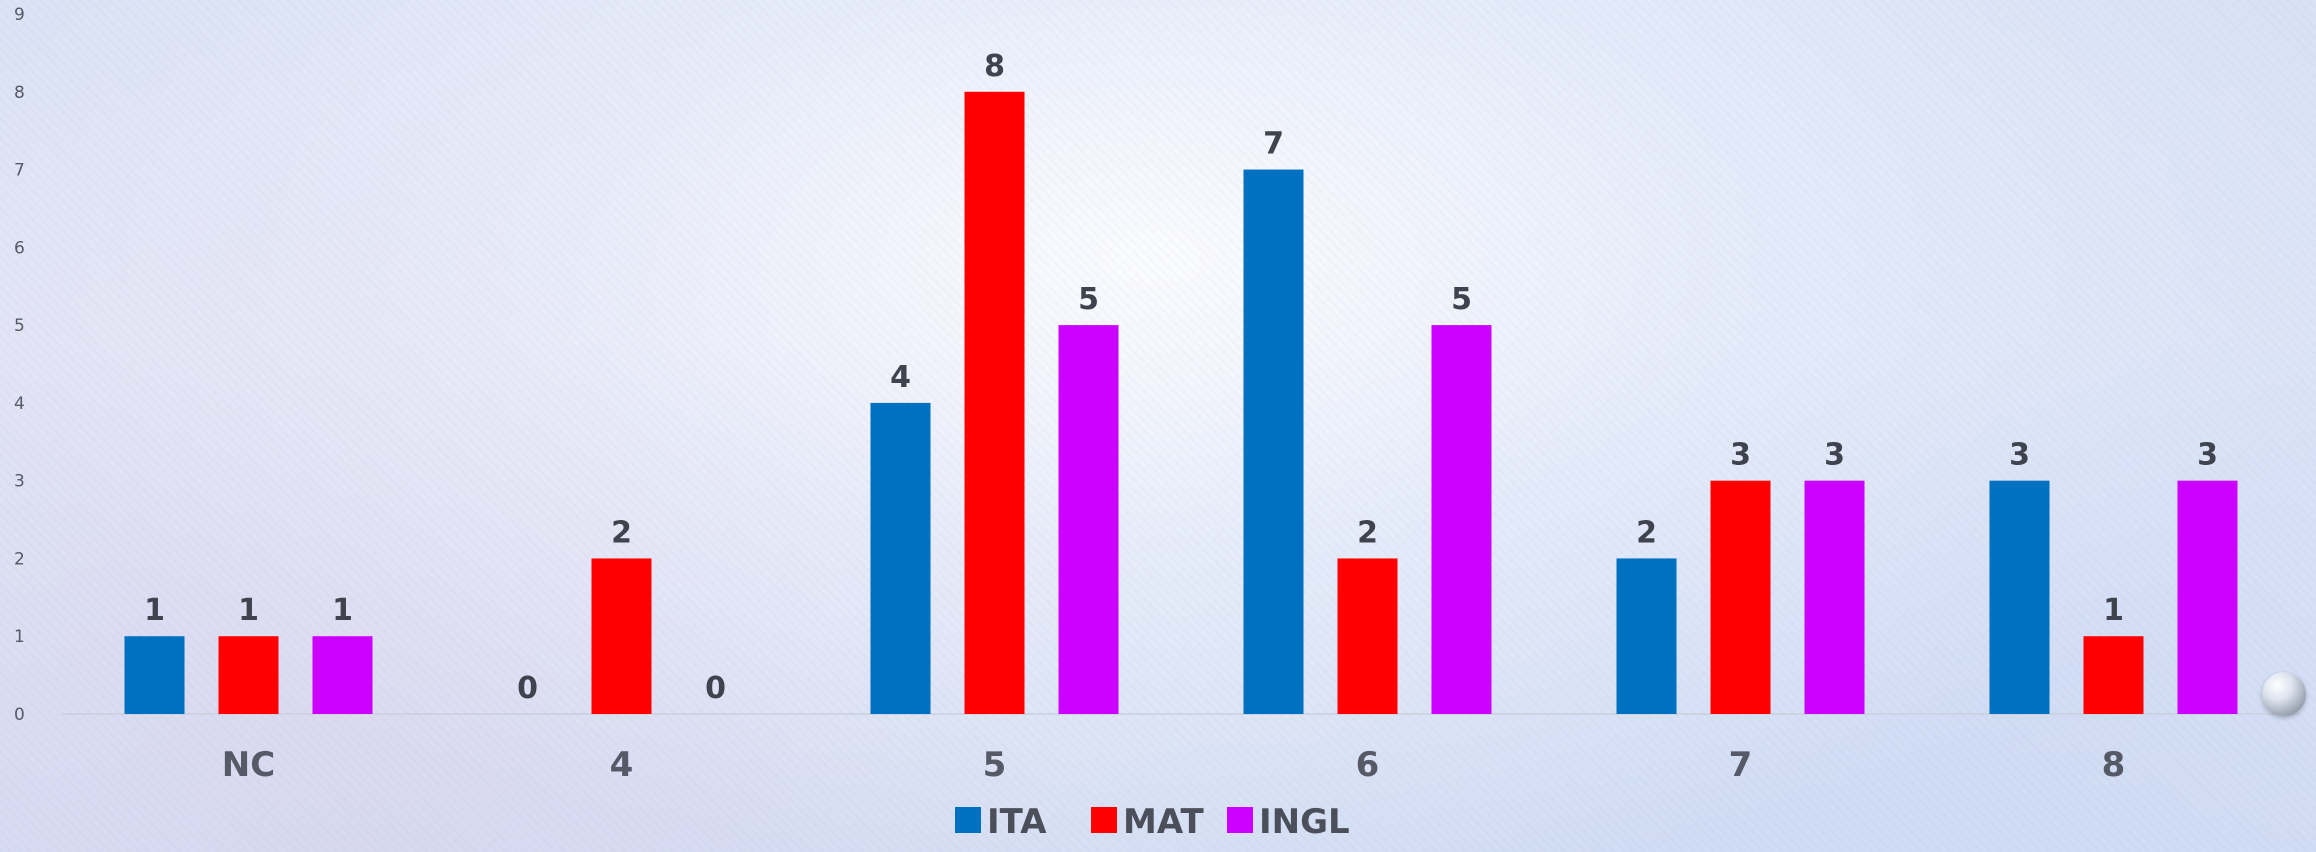 This screenshot has height=852, width=2316. Describe the element at coordinates (19, 637) in the screenshot. I see `y-tick-label: 1` at that location.